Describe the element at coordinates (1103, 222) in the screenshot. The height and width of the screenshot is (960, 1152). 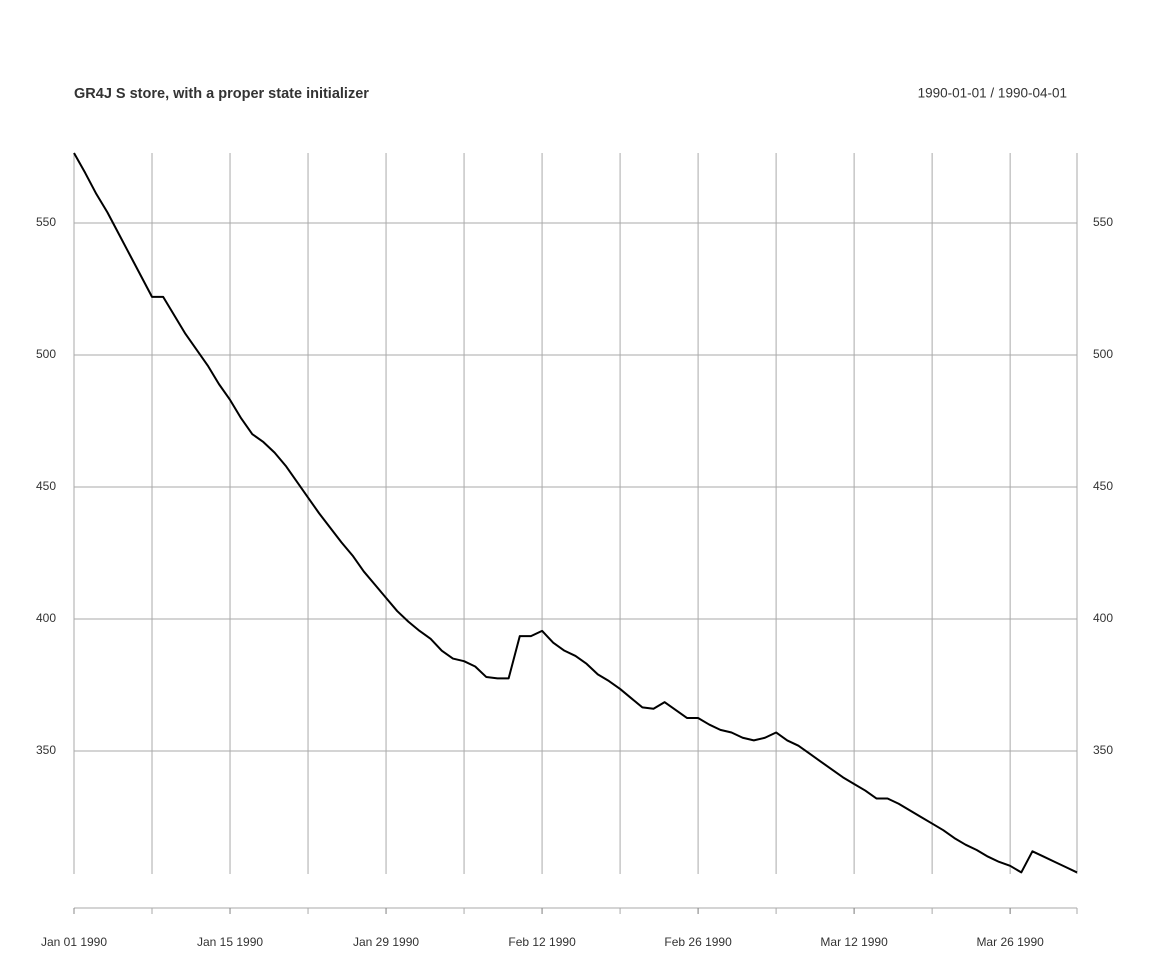
I see `y-tick-label-right: 550` at that location.